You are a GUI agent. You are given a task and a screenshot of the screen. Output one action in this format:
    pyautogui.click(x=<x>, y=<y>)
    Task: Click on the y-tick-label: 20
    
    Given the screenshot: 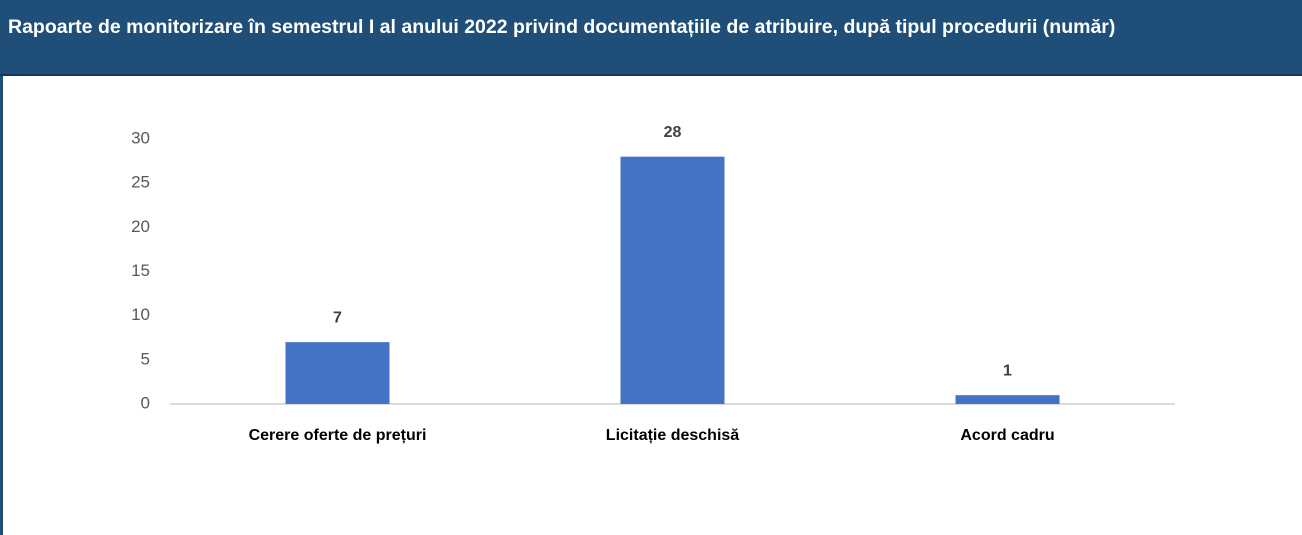 What is the action you would take?
    pyautogui.click(x=140, y=226)
    